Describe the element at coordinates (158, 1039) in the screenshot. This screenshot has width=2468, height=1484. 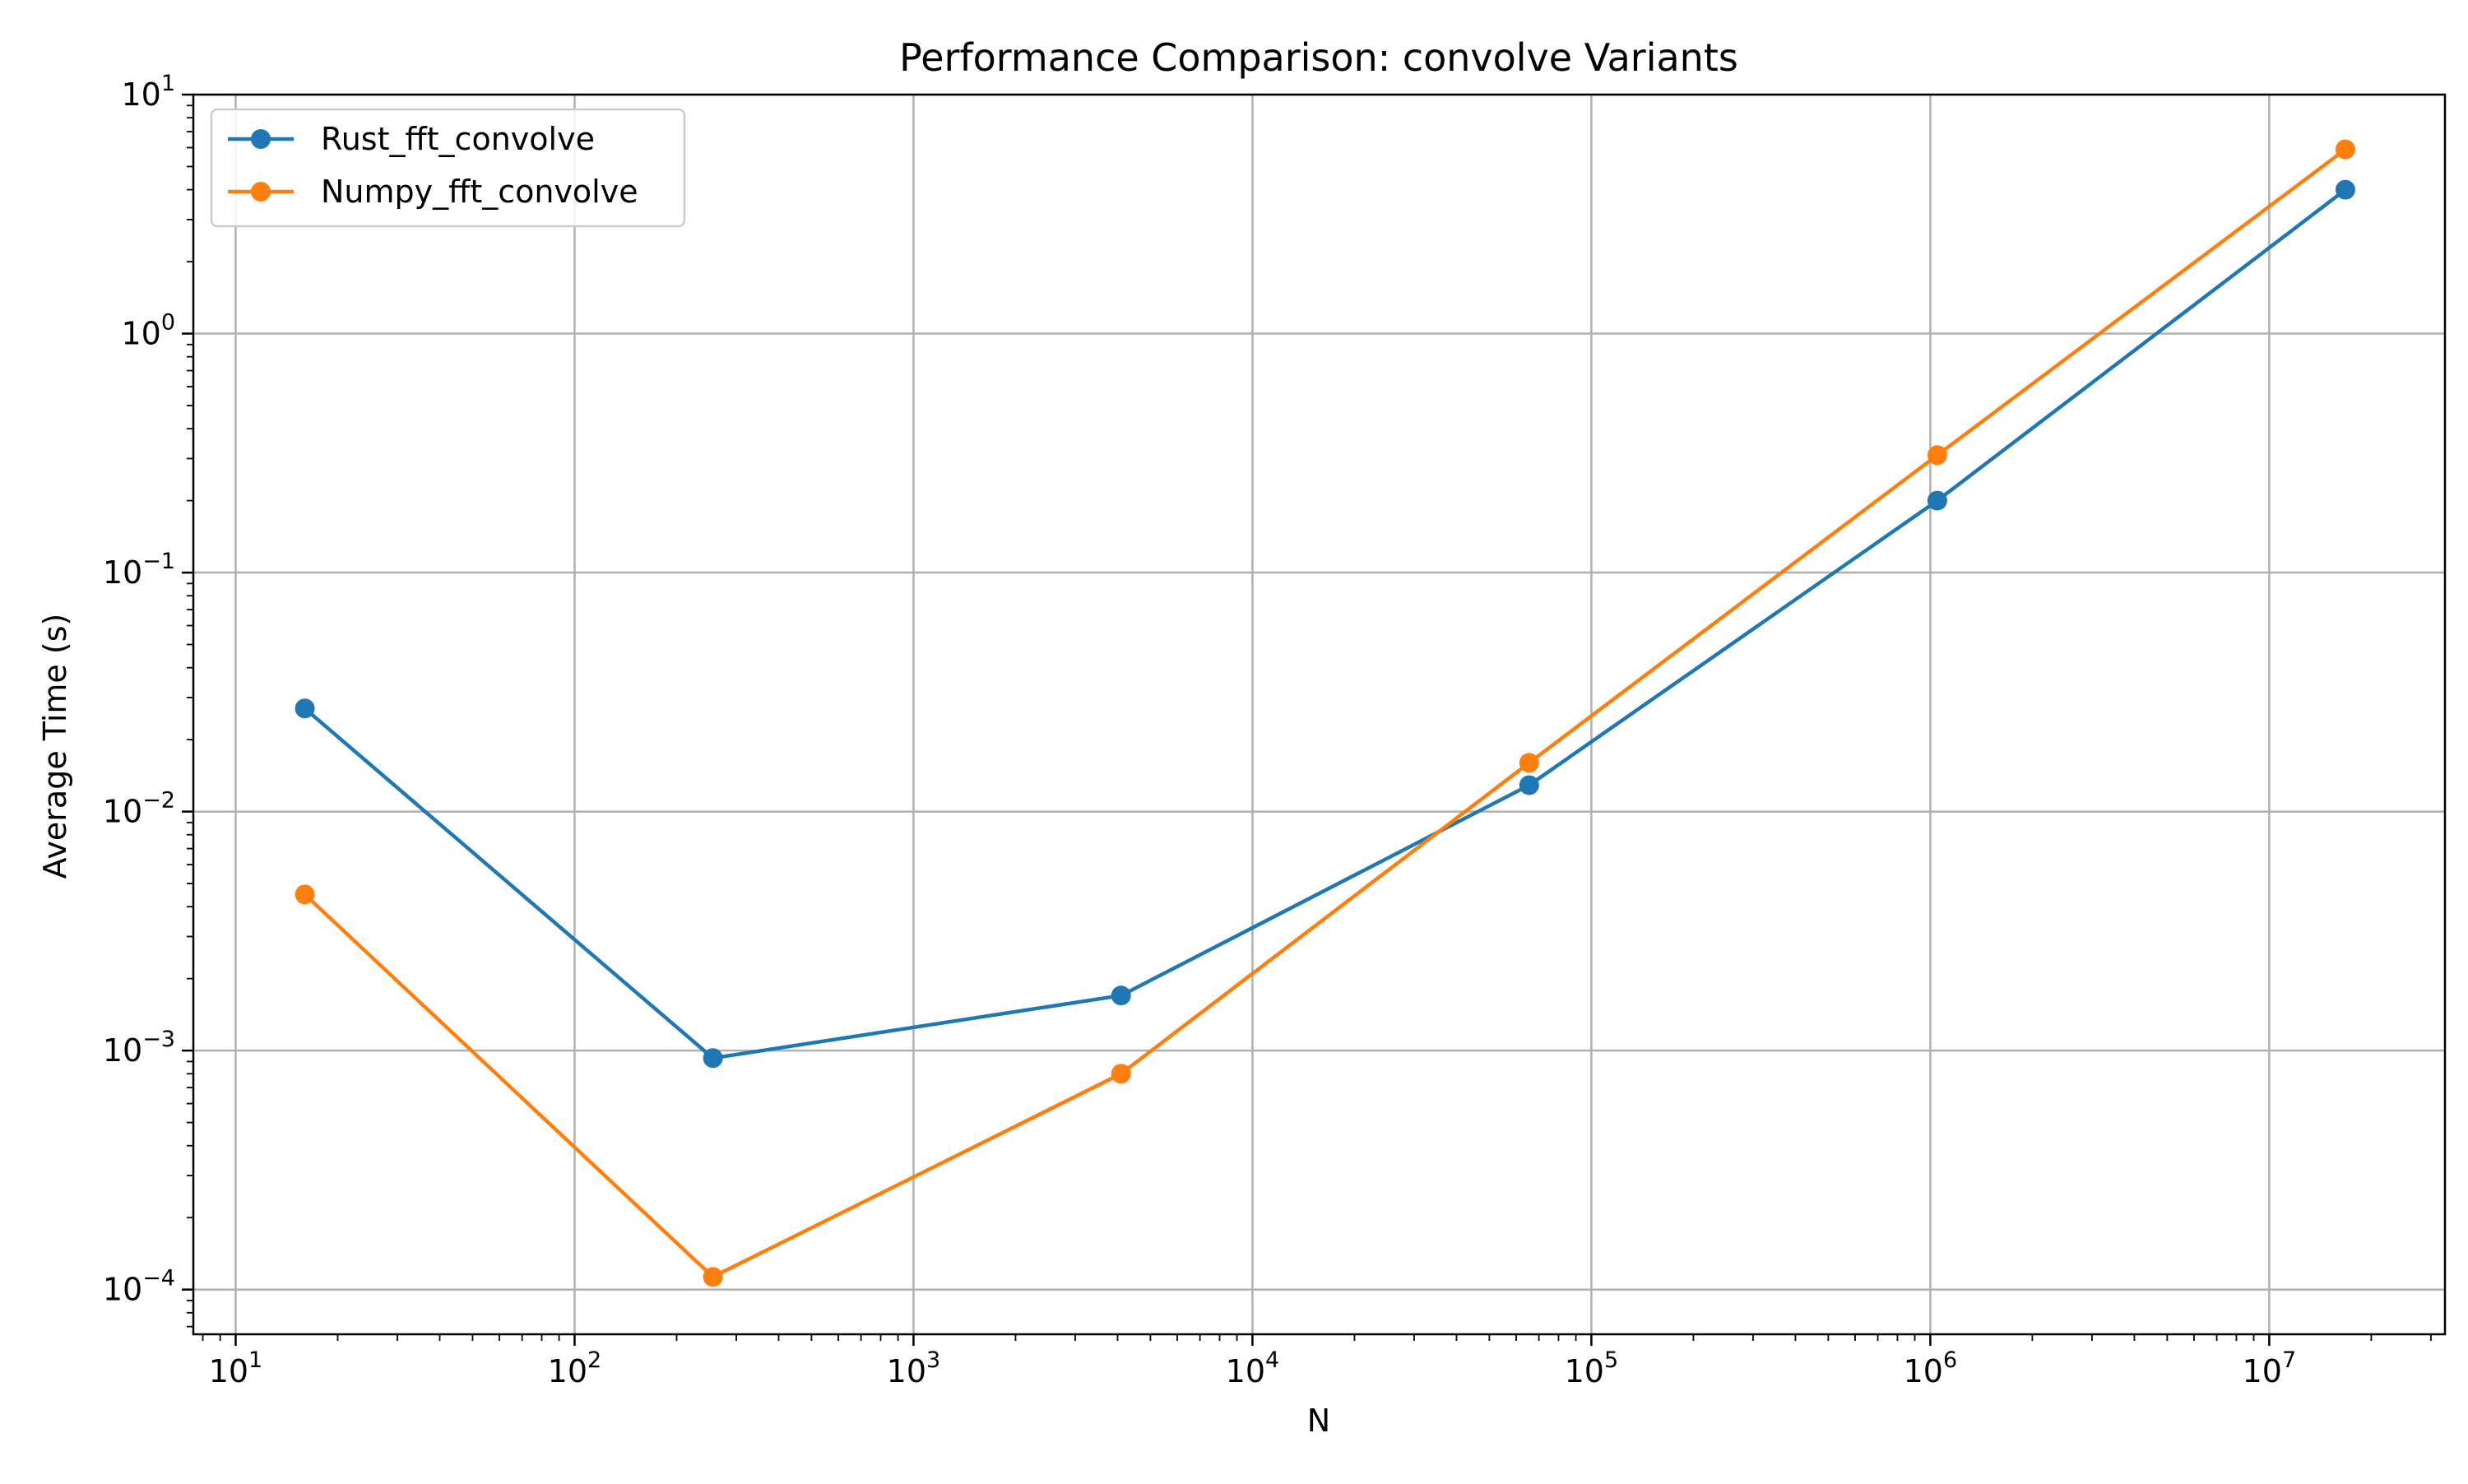
I see `y-tick-exponent: −3` at that location.